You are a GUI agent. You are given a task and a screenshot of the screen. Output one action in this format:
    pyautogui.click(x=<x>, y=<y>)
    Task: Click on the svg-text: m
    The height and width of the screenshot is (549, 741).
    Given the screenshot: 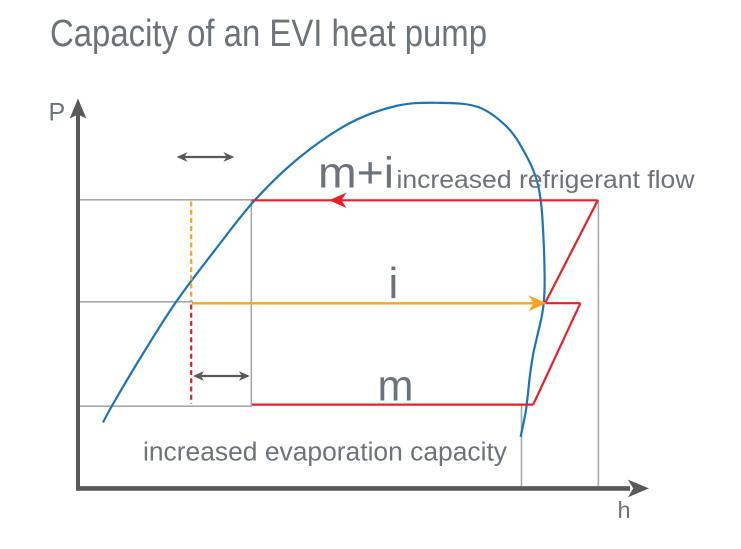 What is the action you would take?
    pyautogui.click(x=396, y=386)
    